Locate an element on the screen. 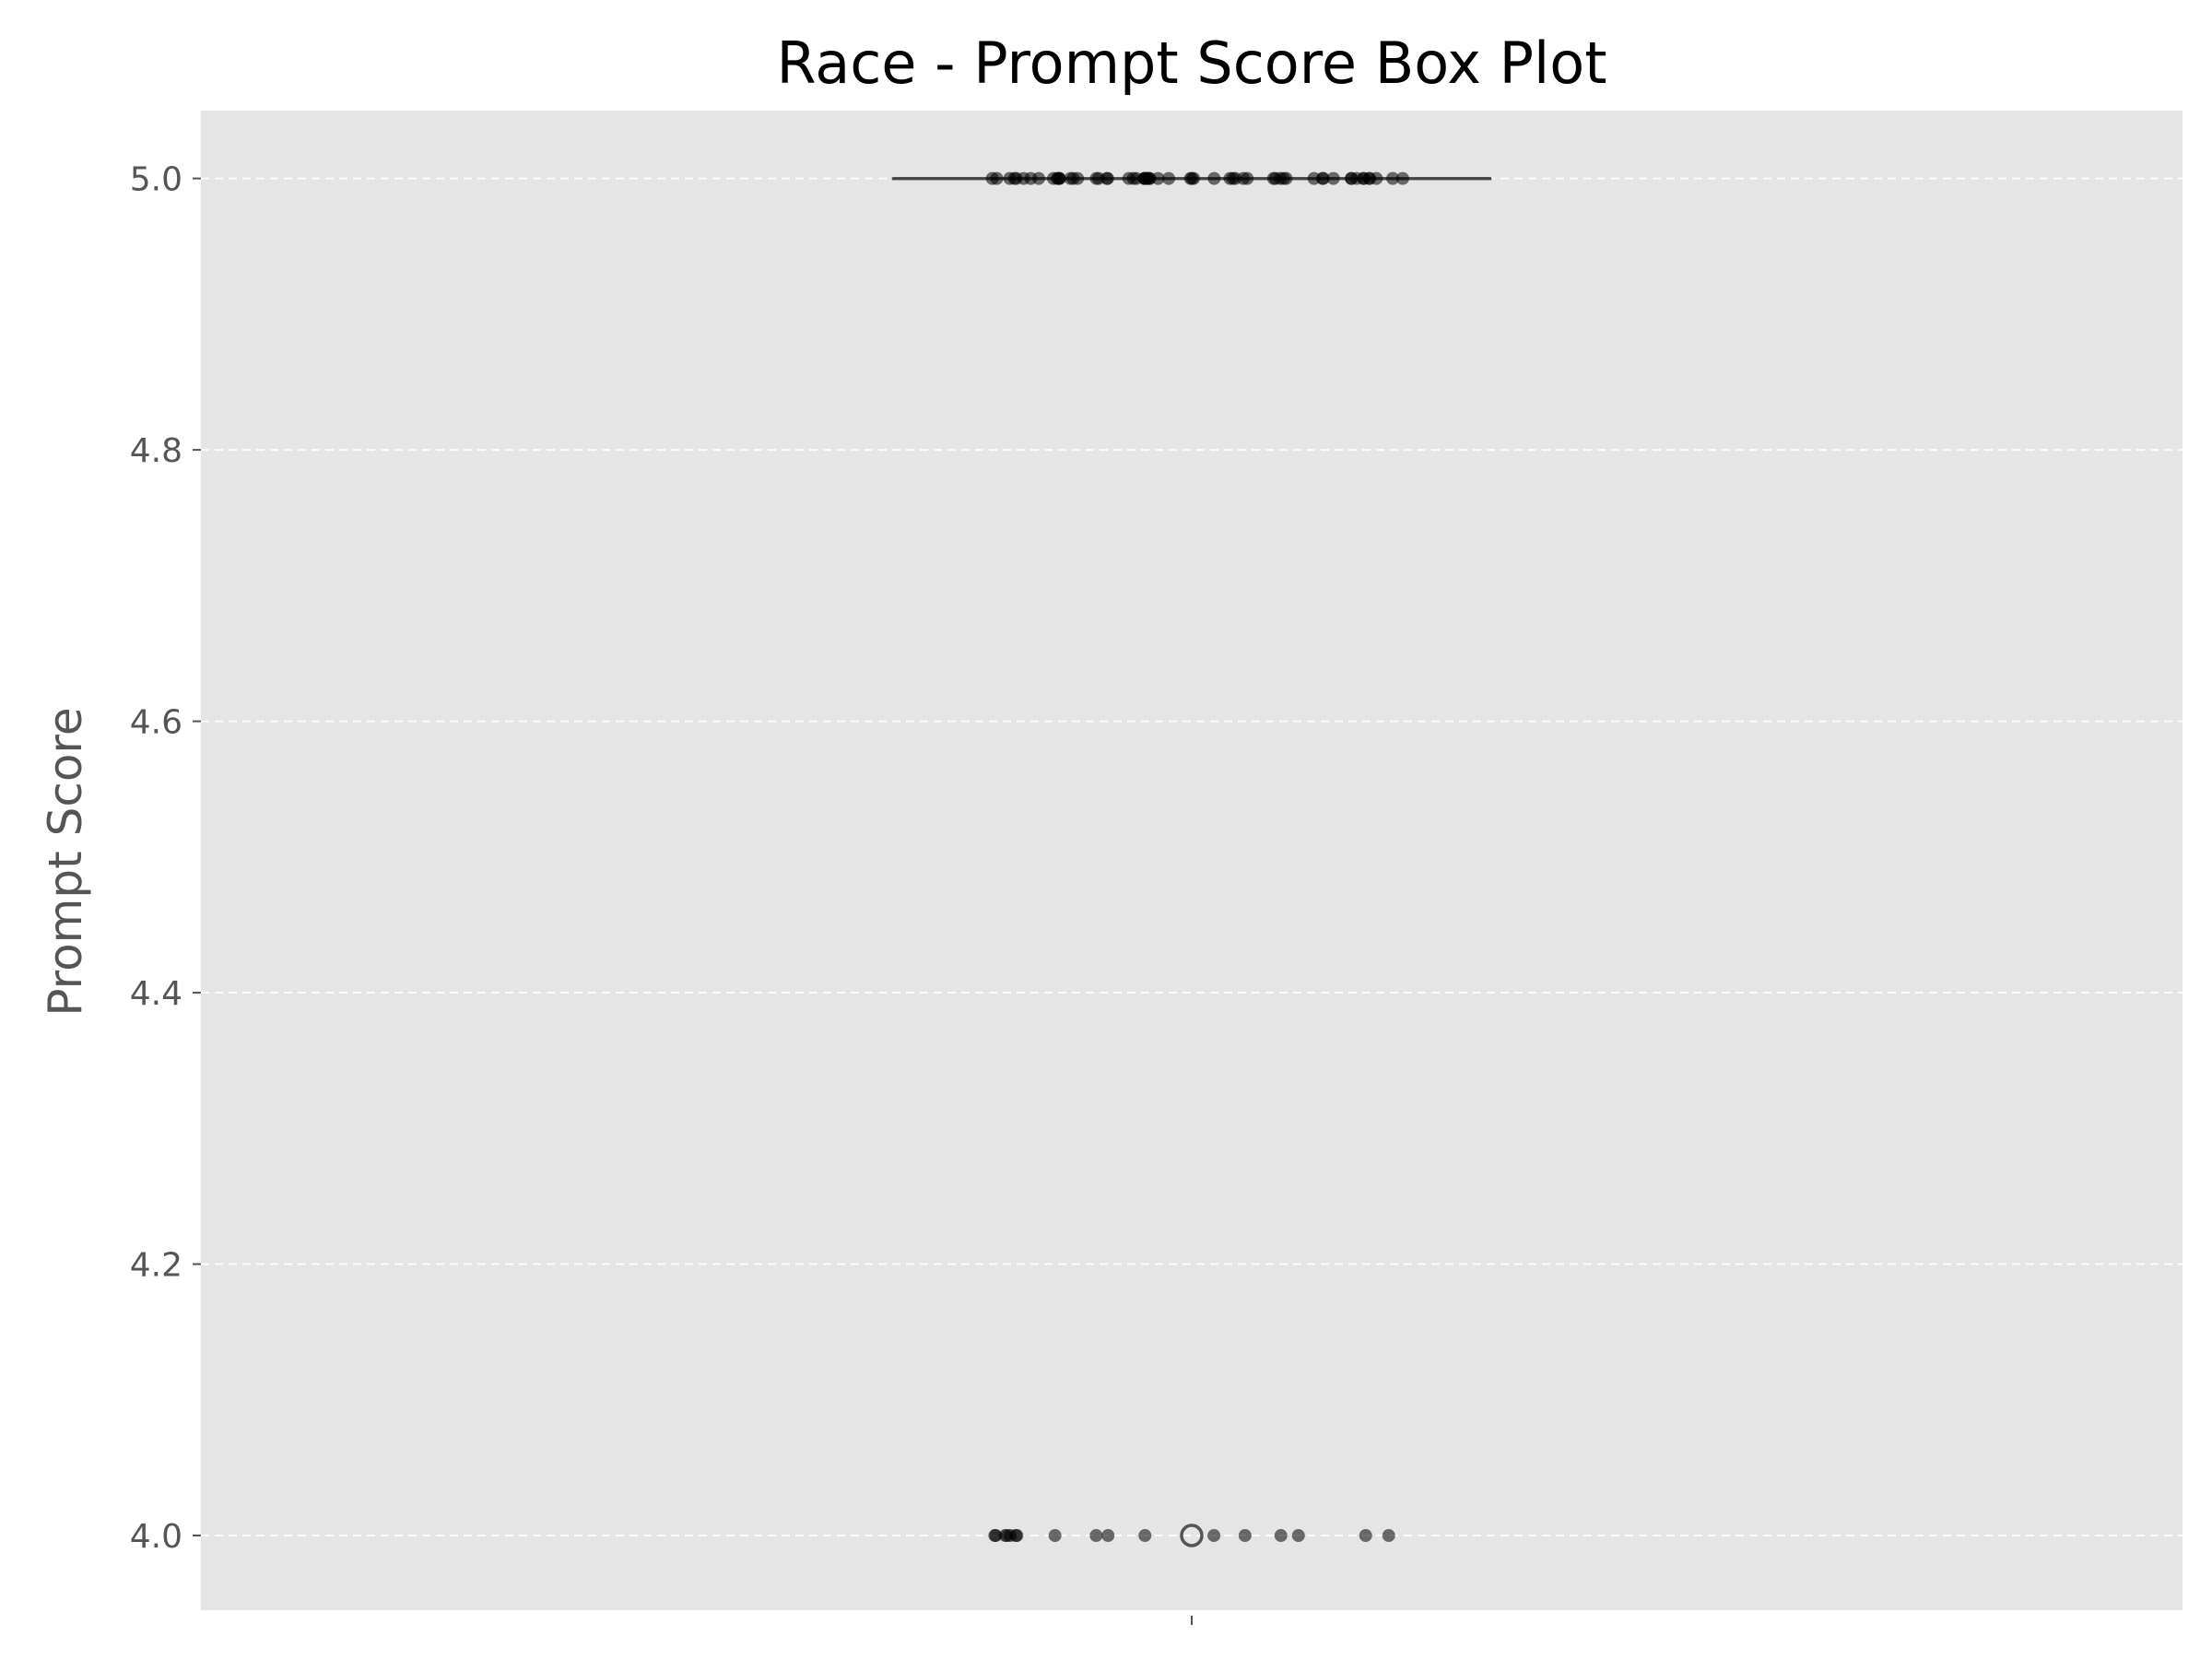 This screenshot has width=2212, height=1659. y-axis-label: Prompt Score is located at coordinates (65, 861).